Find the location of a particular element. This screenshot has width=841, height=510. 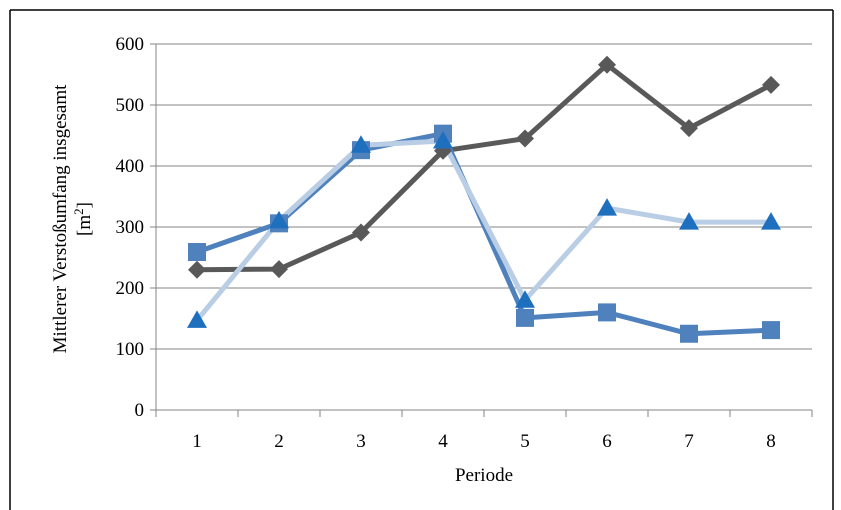

y-tick-labels: 0 100 200 300 400 500 600 is located at coordinates (130, 227).